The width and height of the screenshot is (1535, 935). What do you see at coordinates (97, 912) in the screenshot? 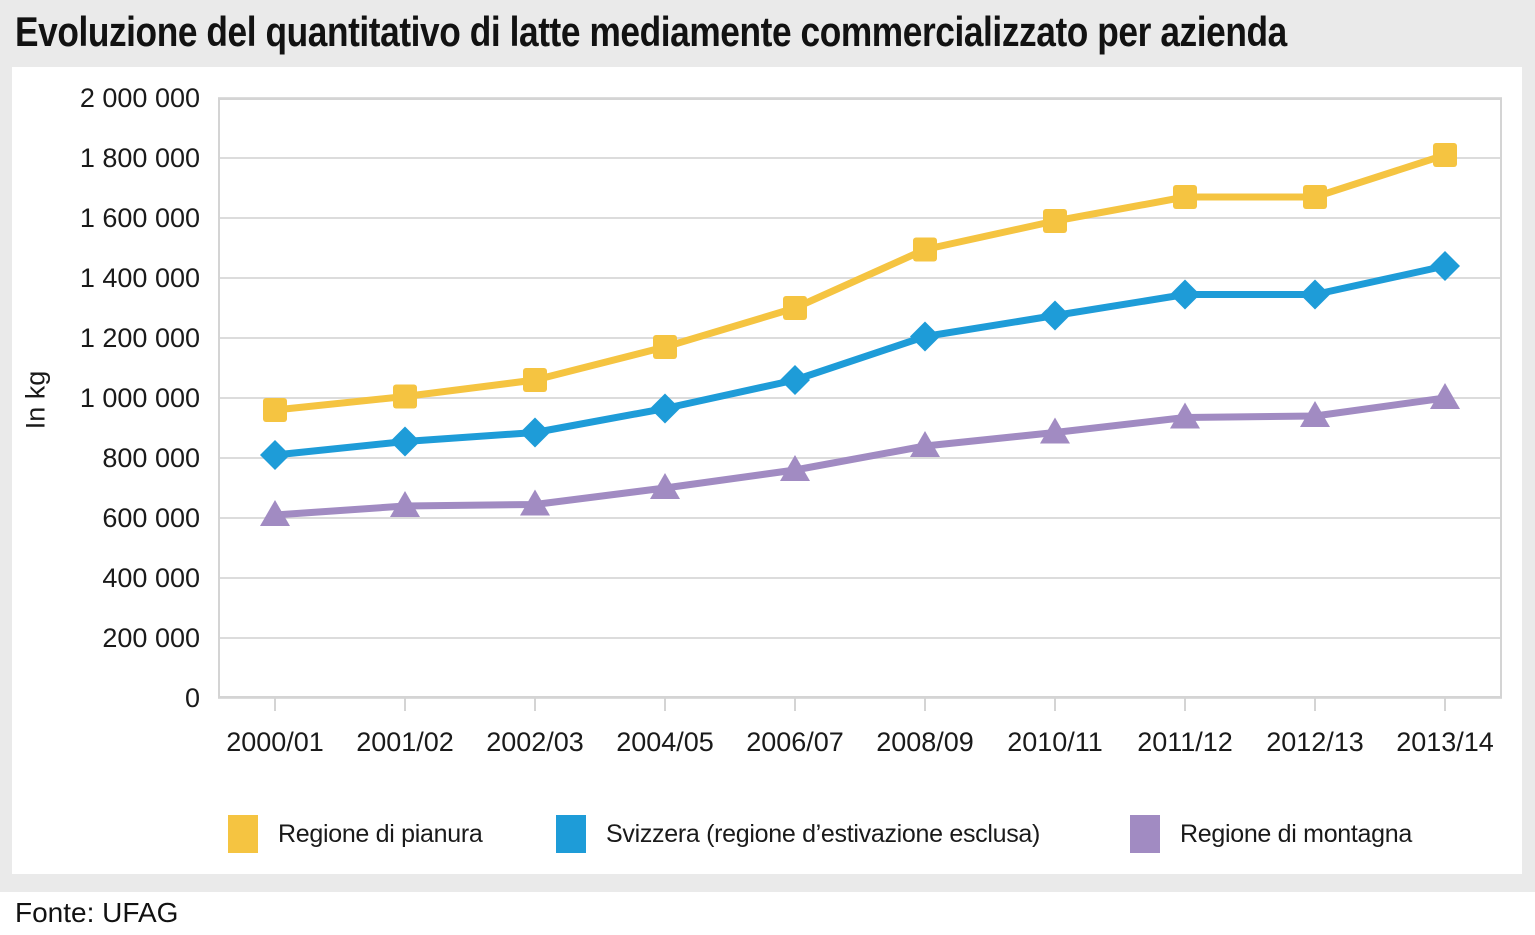
I see `source-note: Fonte: UFAG` at bounding box center [97, 912].